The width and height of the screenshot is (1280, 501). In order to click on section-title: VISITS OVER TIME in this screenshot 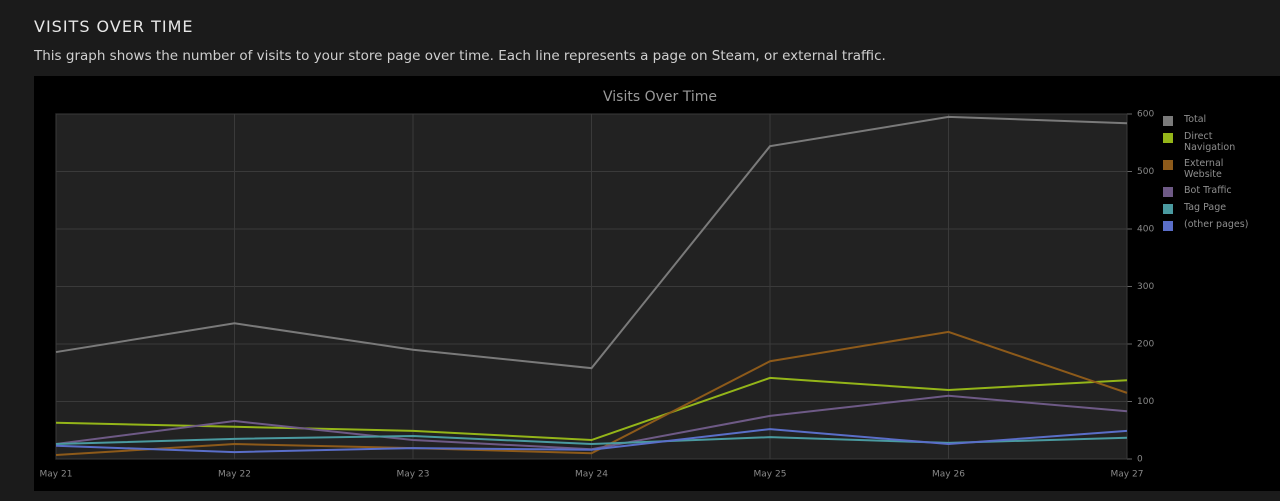, I will do `click(114, 26)`.